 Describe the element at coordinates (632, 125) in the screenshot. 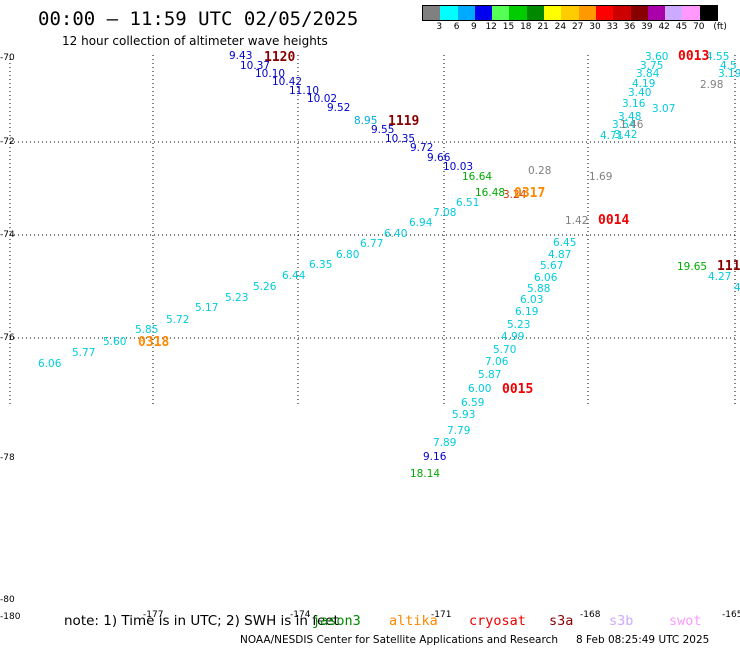

I see `wave-height-value: 1.46` at that location.